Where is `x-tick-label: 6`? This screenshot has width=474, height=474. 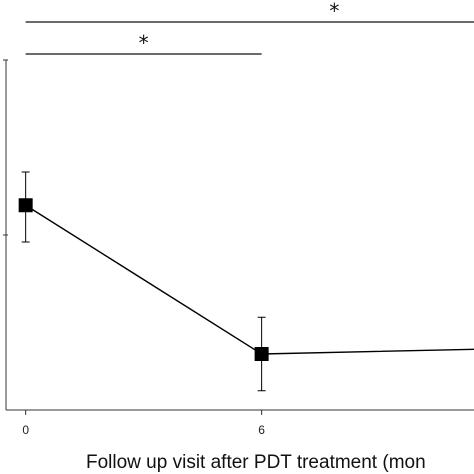 x-tick-label: 6 is located at coordinates (261, 430).